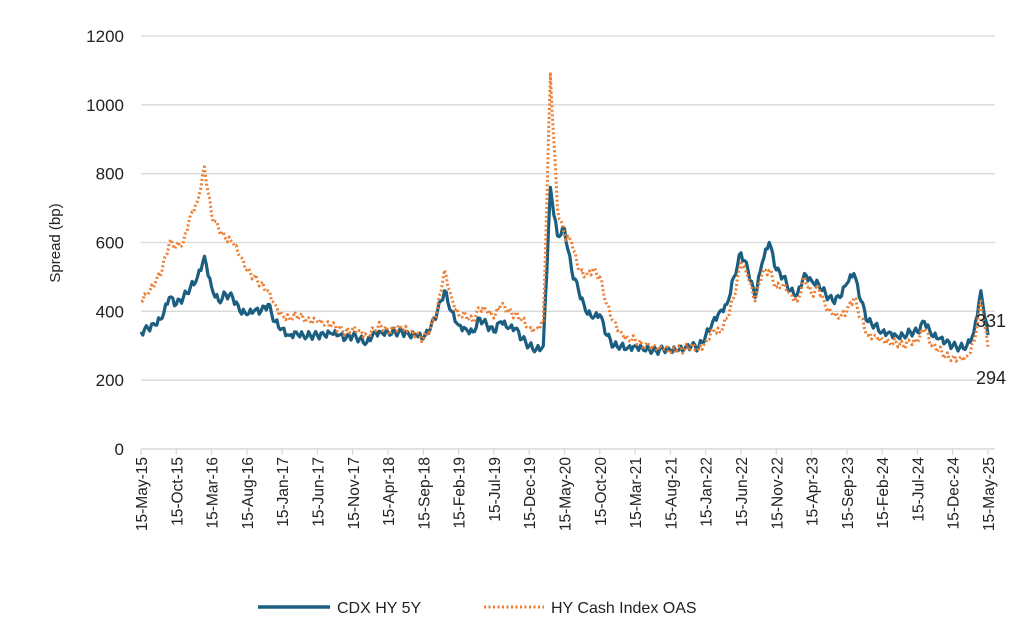 The height and width of the screenshot is (639, 1024). What do you see at coordinates (954, 493) in the screenshot?
I see `x-tick-label: 15-Dec-24` at bounding box center [954, 493].